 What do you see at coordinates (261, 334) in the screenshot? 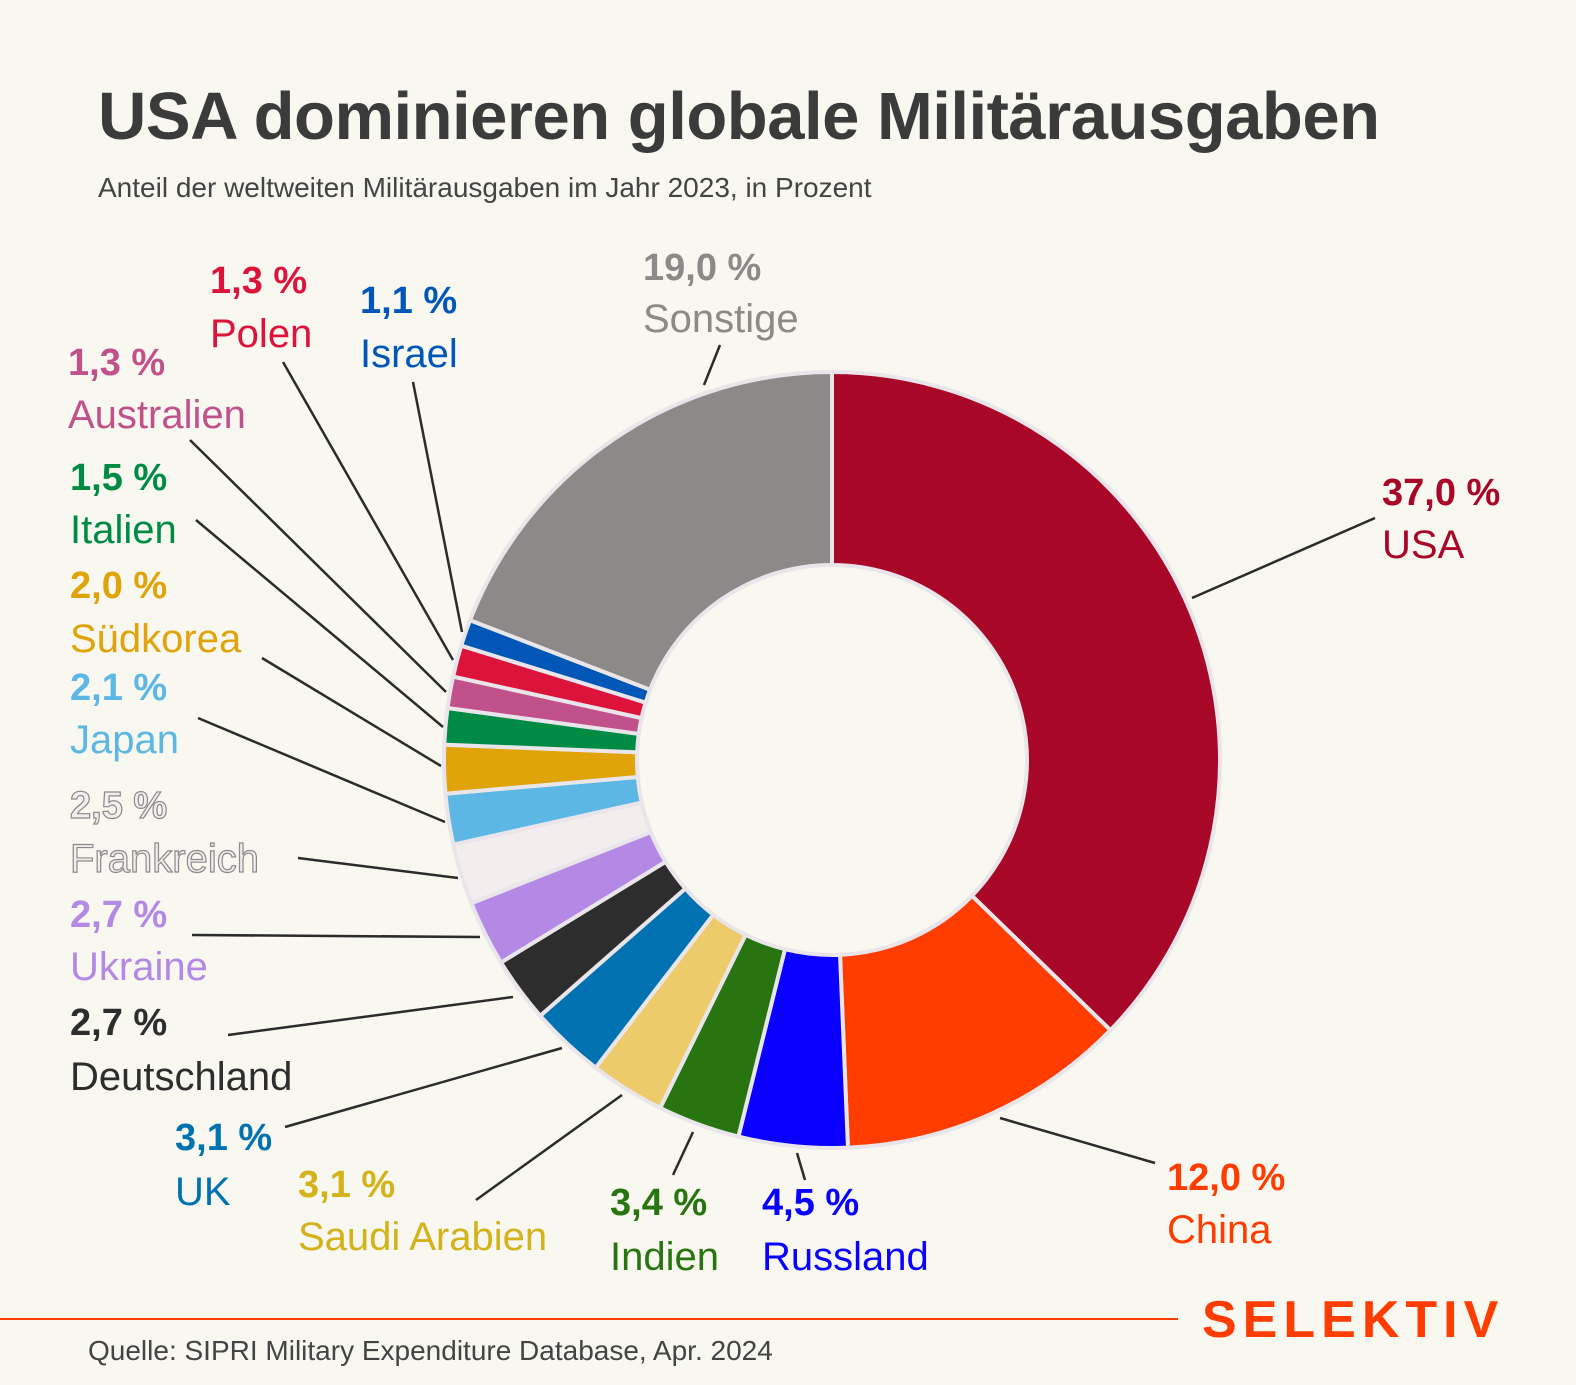
I see `name-label-polen: Polen` at bounding box center [261, 334].